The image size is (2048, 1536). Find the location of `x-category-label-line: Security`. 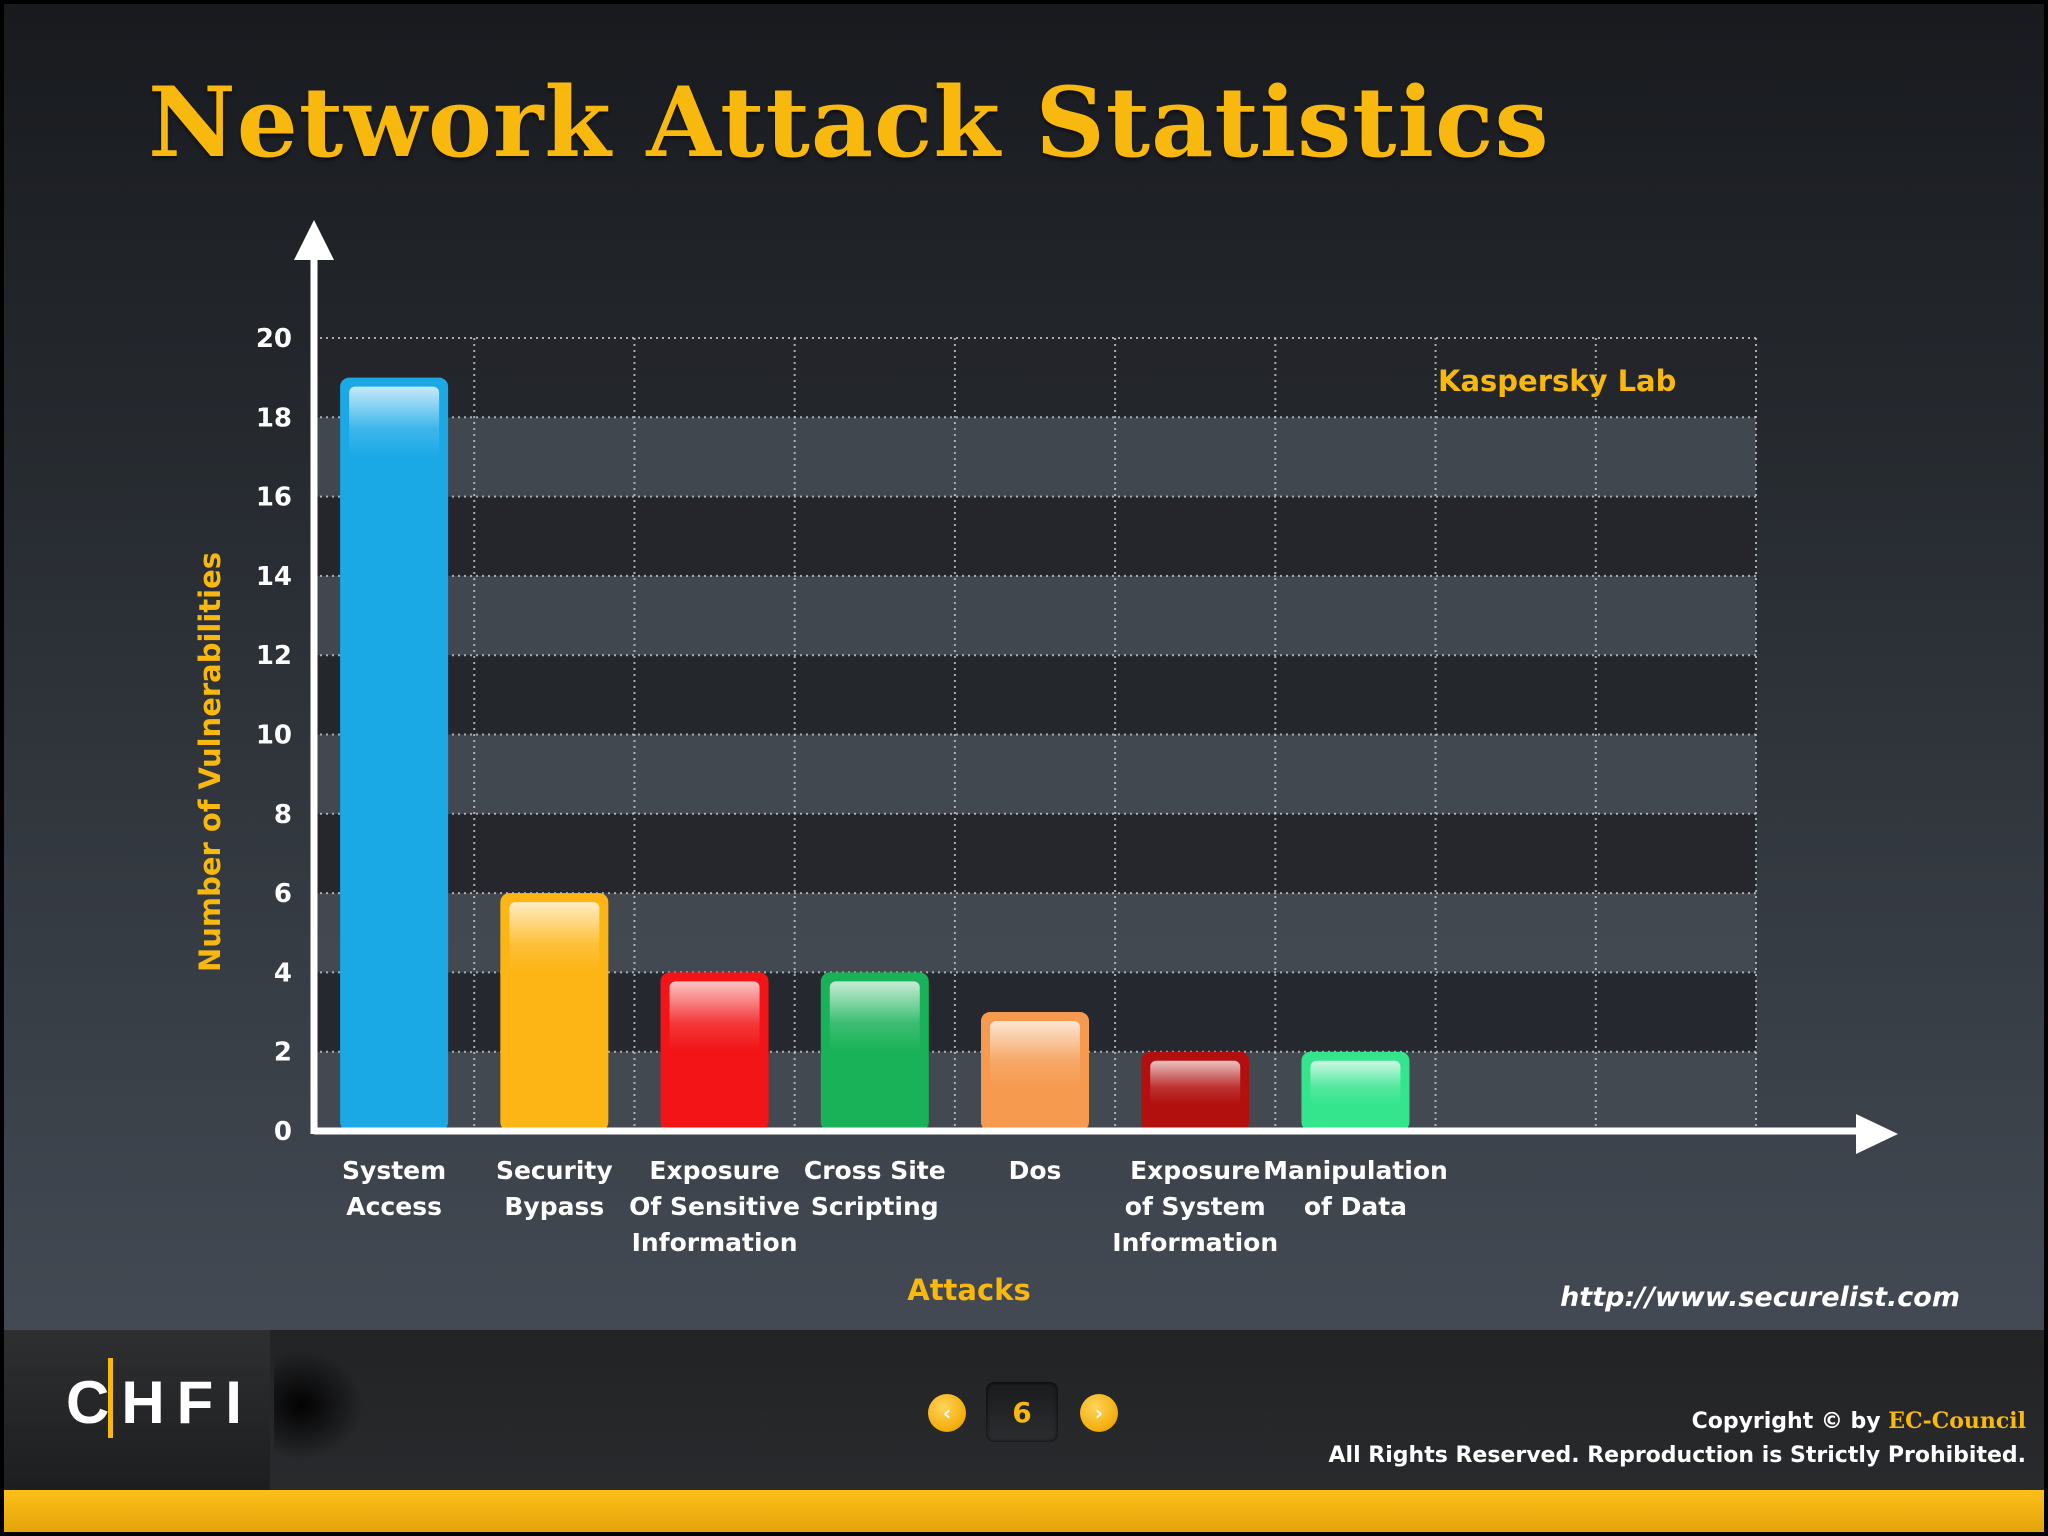

x-category-label-line: Security is located at coordinates (554, 1170).